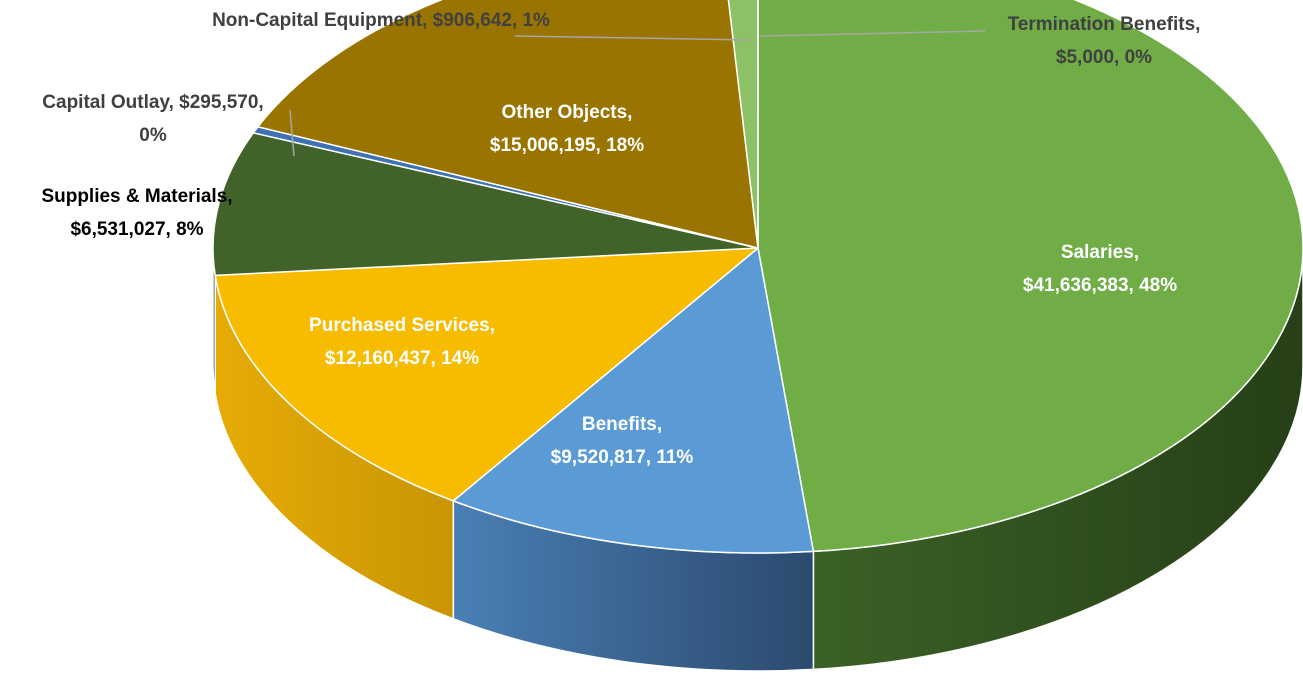  I want to click on data-label-salaries: Salaries, $41,636,383, 48%, so click(1100, 269).